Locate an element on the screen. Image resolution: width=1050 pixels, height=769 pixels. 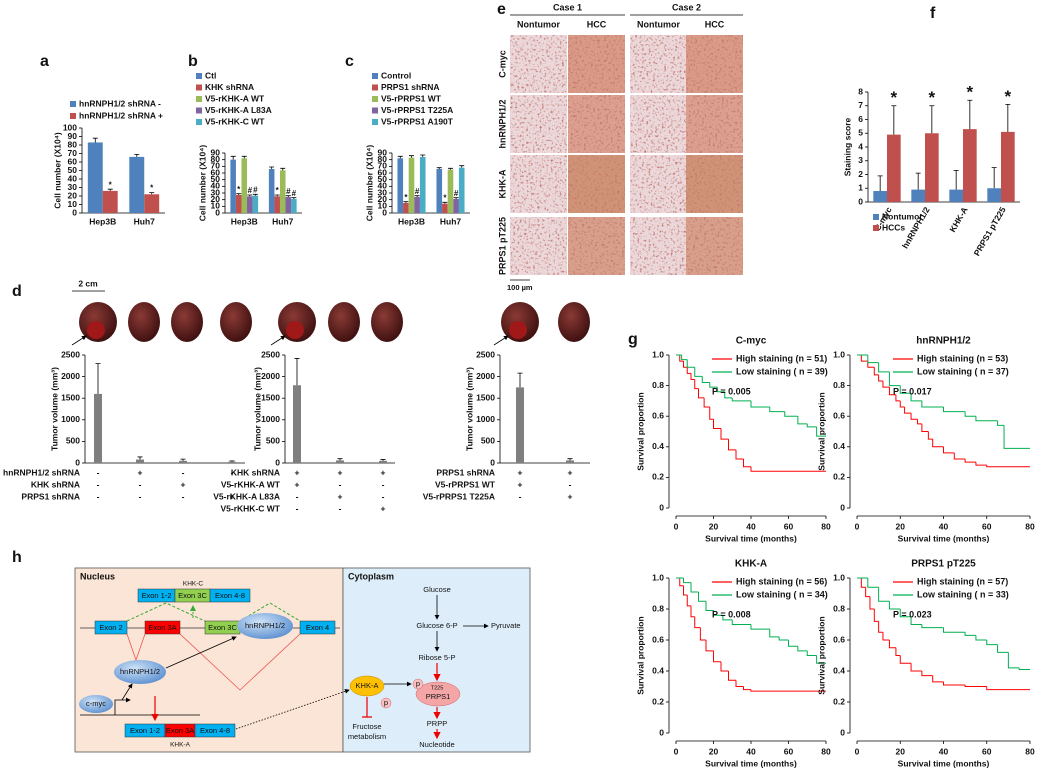
protein-label: hnRNPH1/2 is located at coordinates (140, 671).